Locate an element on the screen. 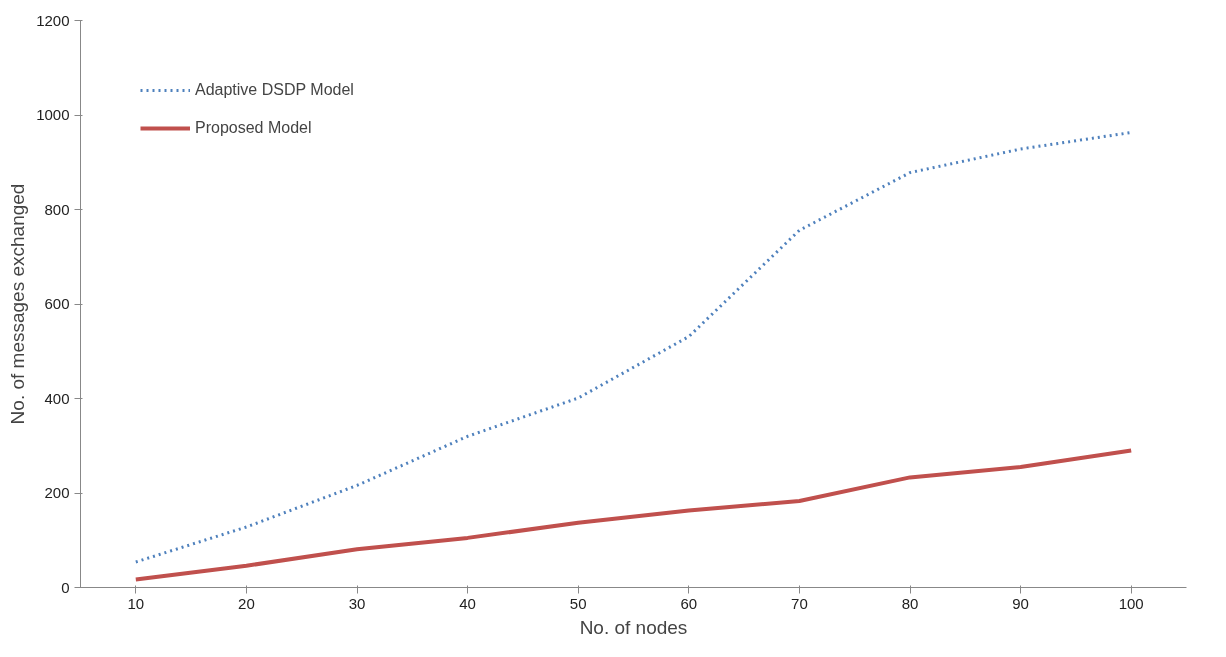 The width and height of the screenshot is (1226, 657). x-tick-label: 100 is located at coordinates (1131, 603).